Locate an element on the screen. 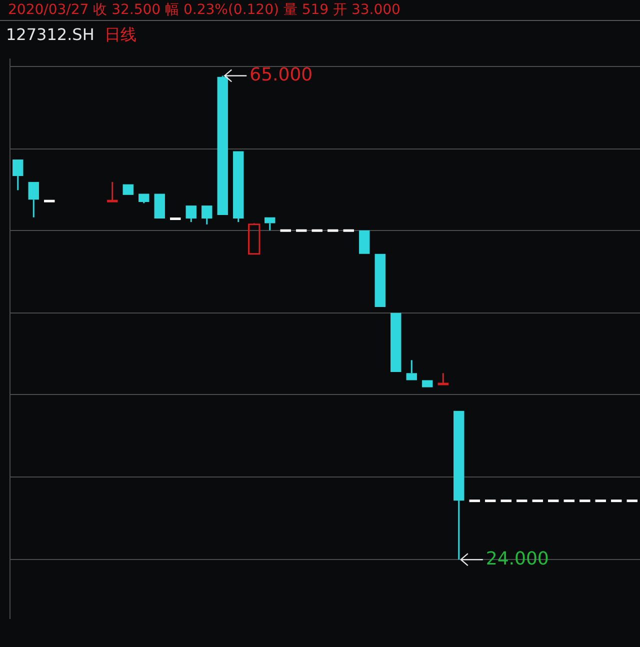 This screenshot has width=640, height=647. text: 2020/03/27 收 32.500 幅 0.23%(0.120) 量 519 开 33.000 is located at coordinates (320, 10).